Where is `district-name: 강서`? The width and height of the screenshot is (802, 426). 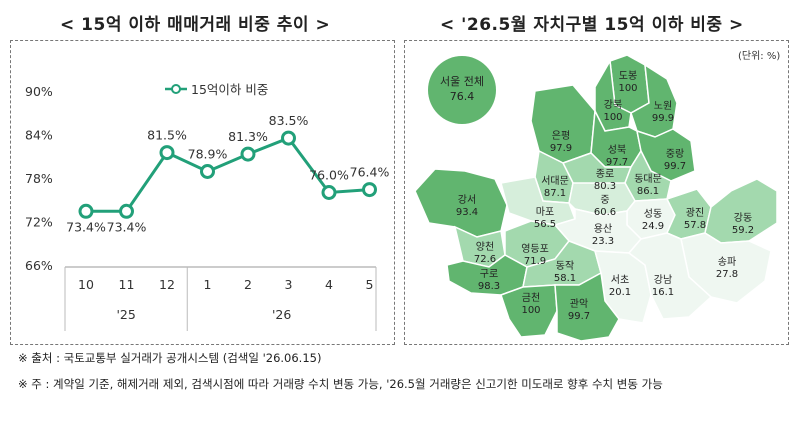 district-name: 강서 is located at coordinates (467, 200).